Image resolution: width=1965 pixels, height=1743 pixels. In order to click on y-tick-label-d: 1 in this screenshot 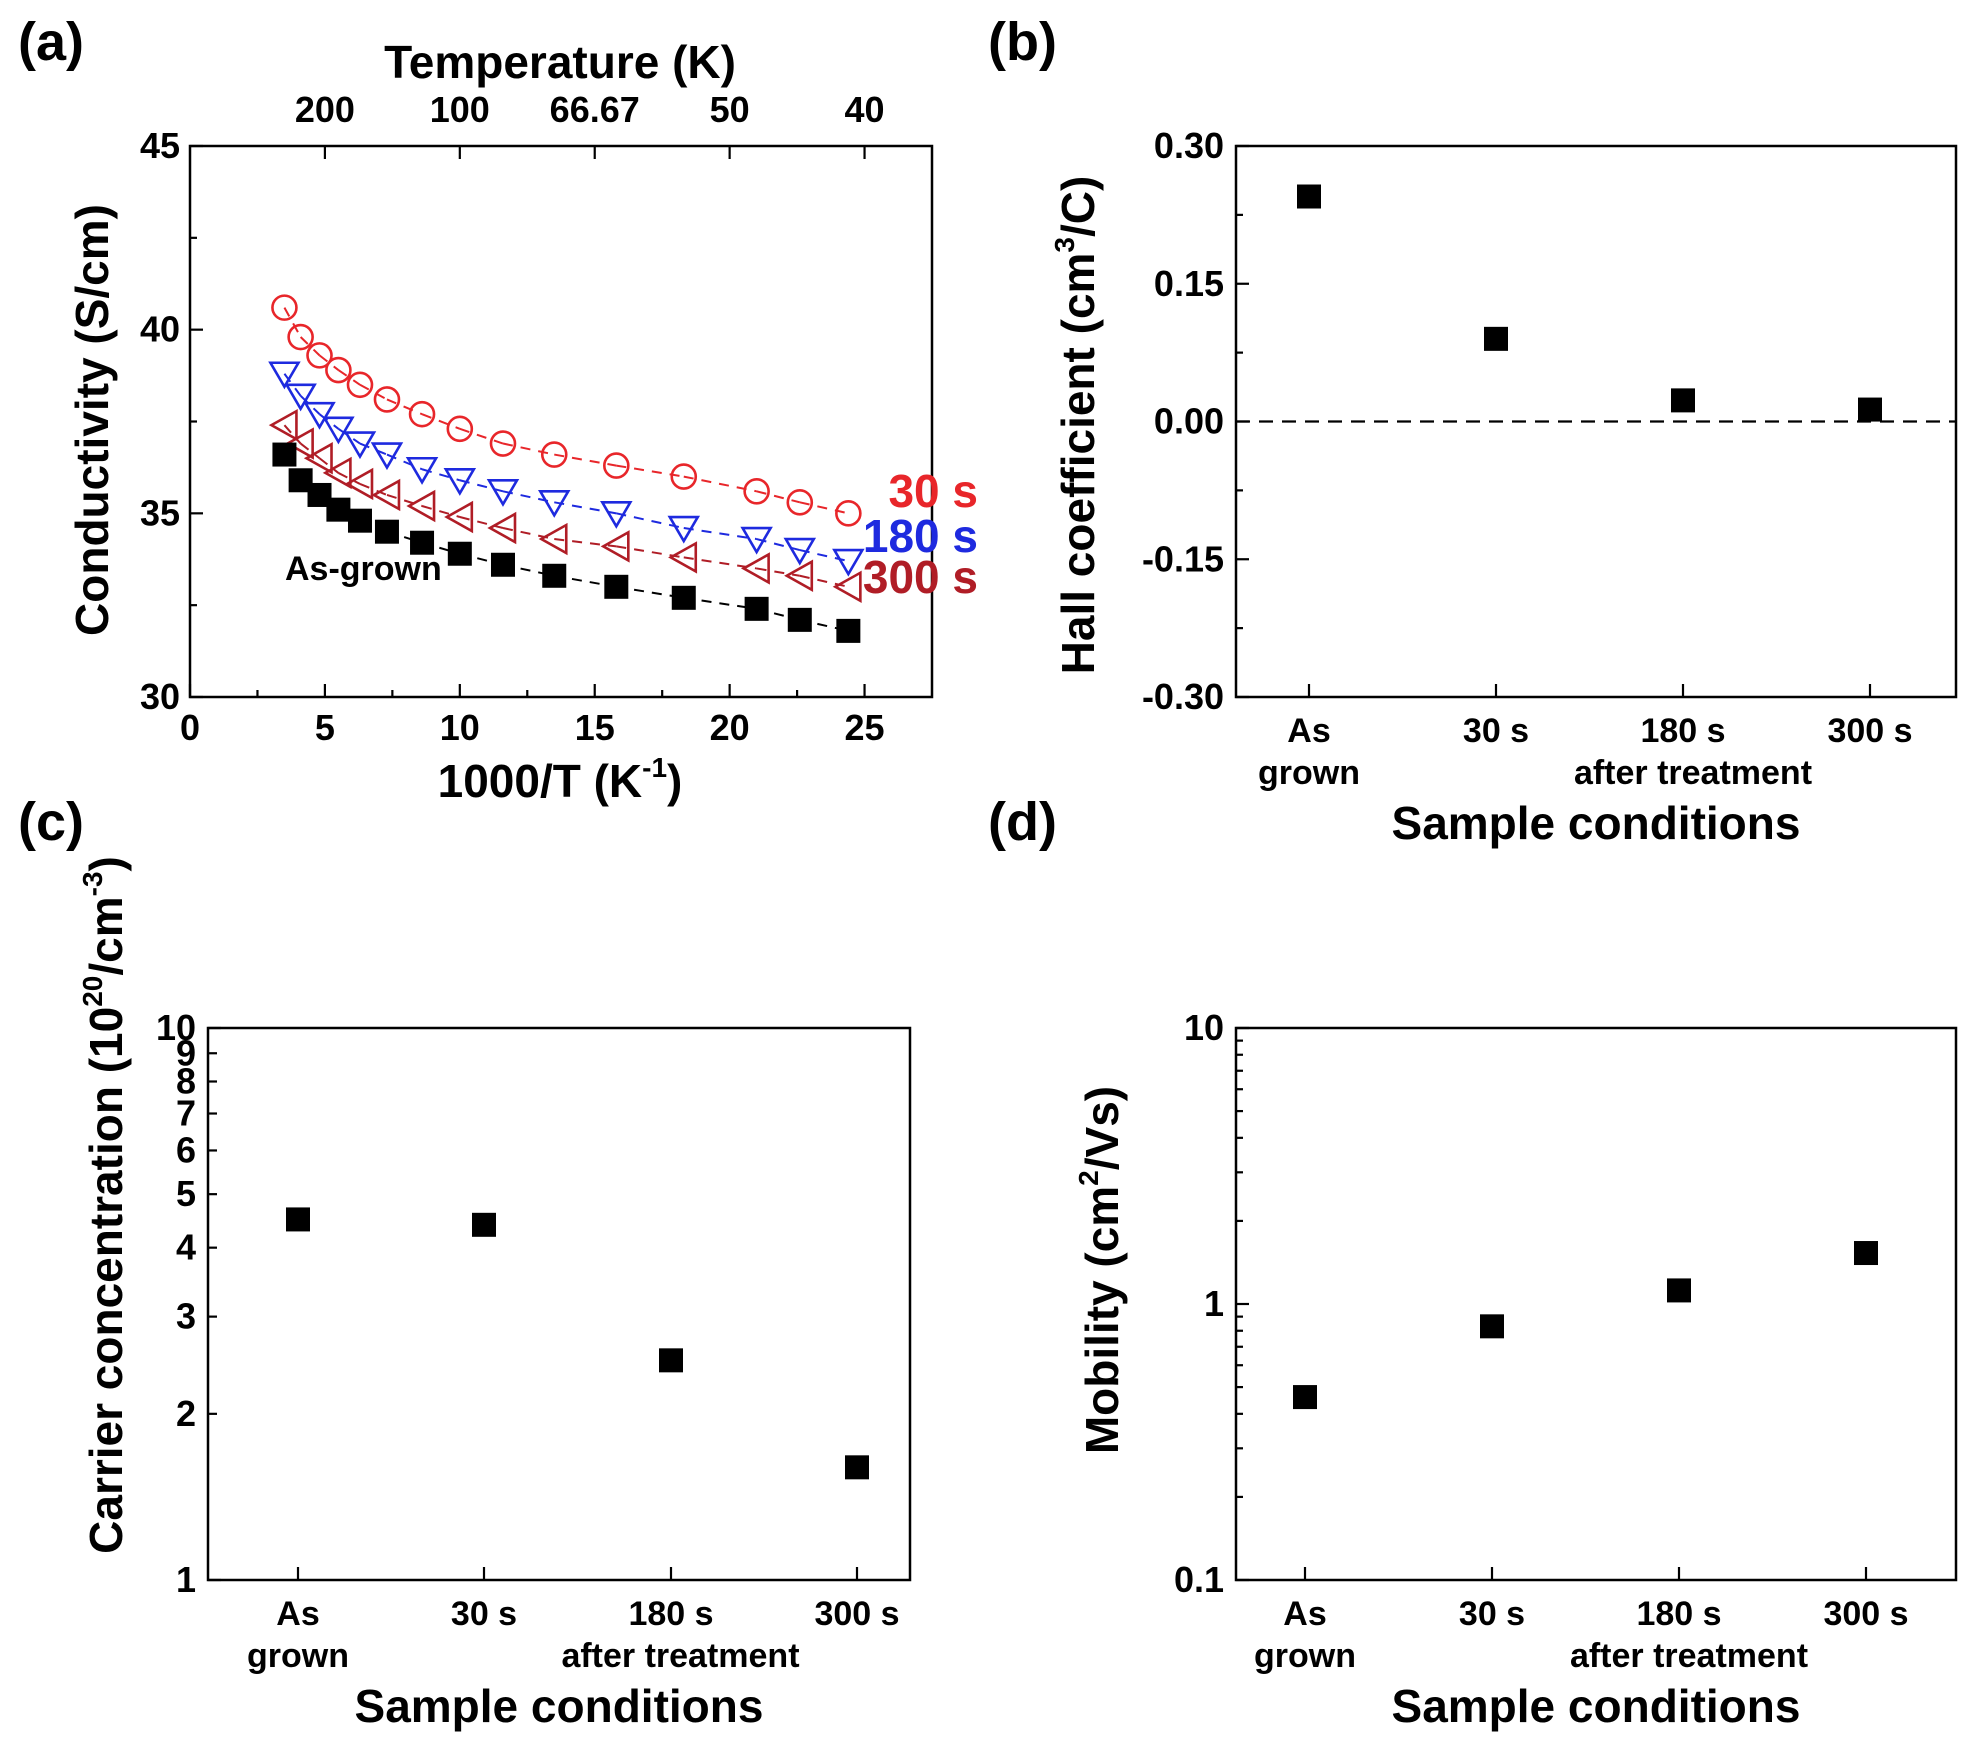, I will do `click(1214, 1303)`.